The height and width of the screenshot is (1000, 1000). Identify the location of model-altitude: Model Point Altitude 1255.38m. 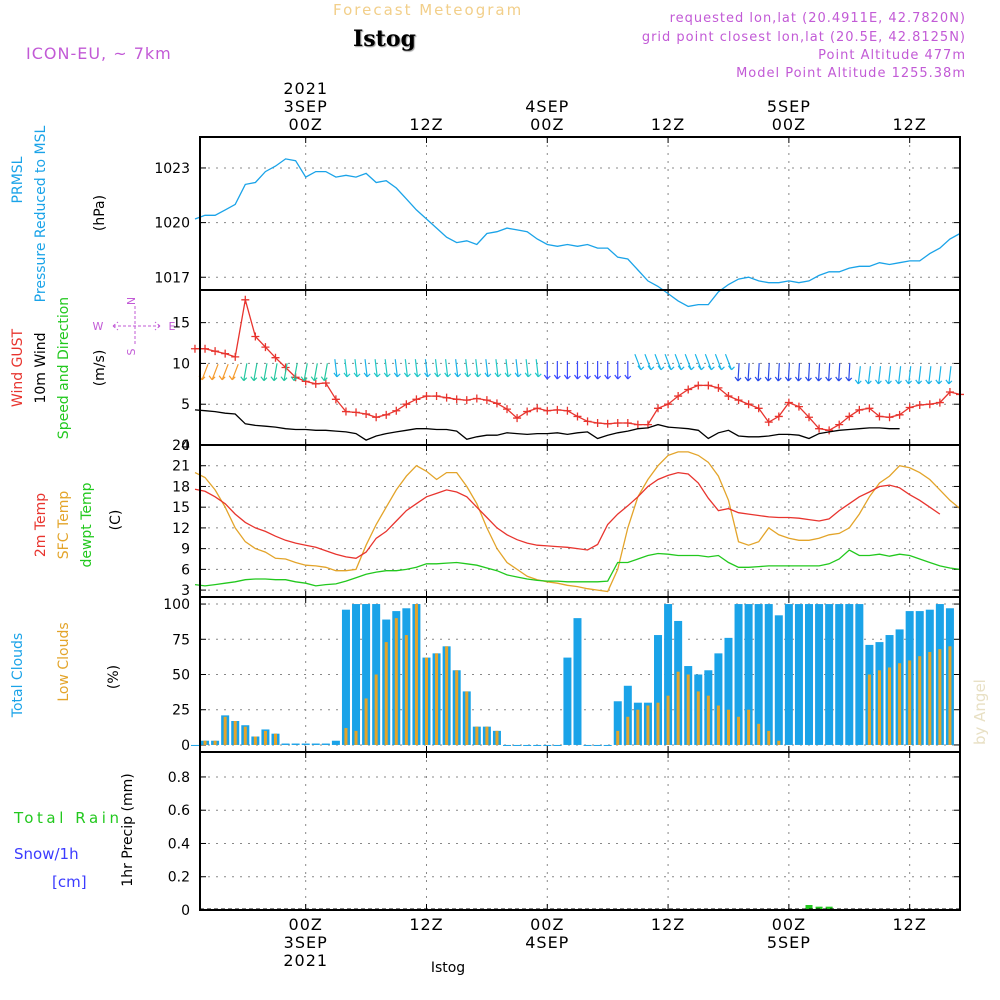
(851, 73).